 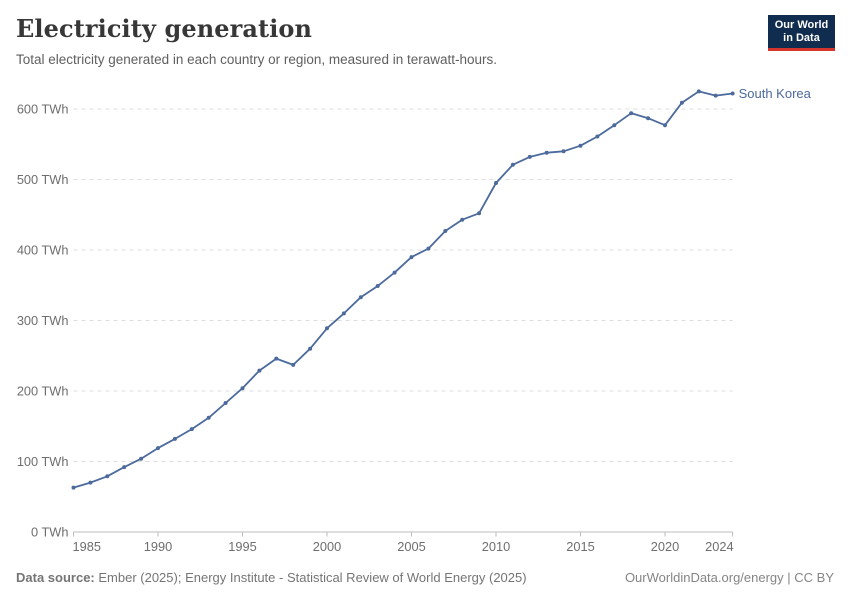 I want to click on data-point-1999, so click(x=310, y=348).